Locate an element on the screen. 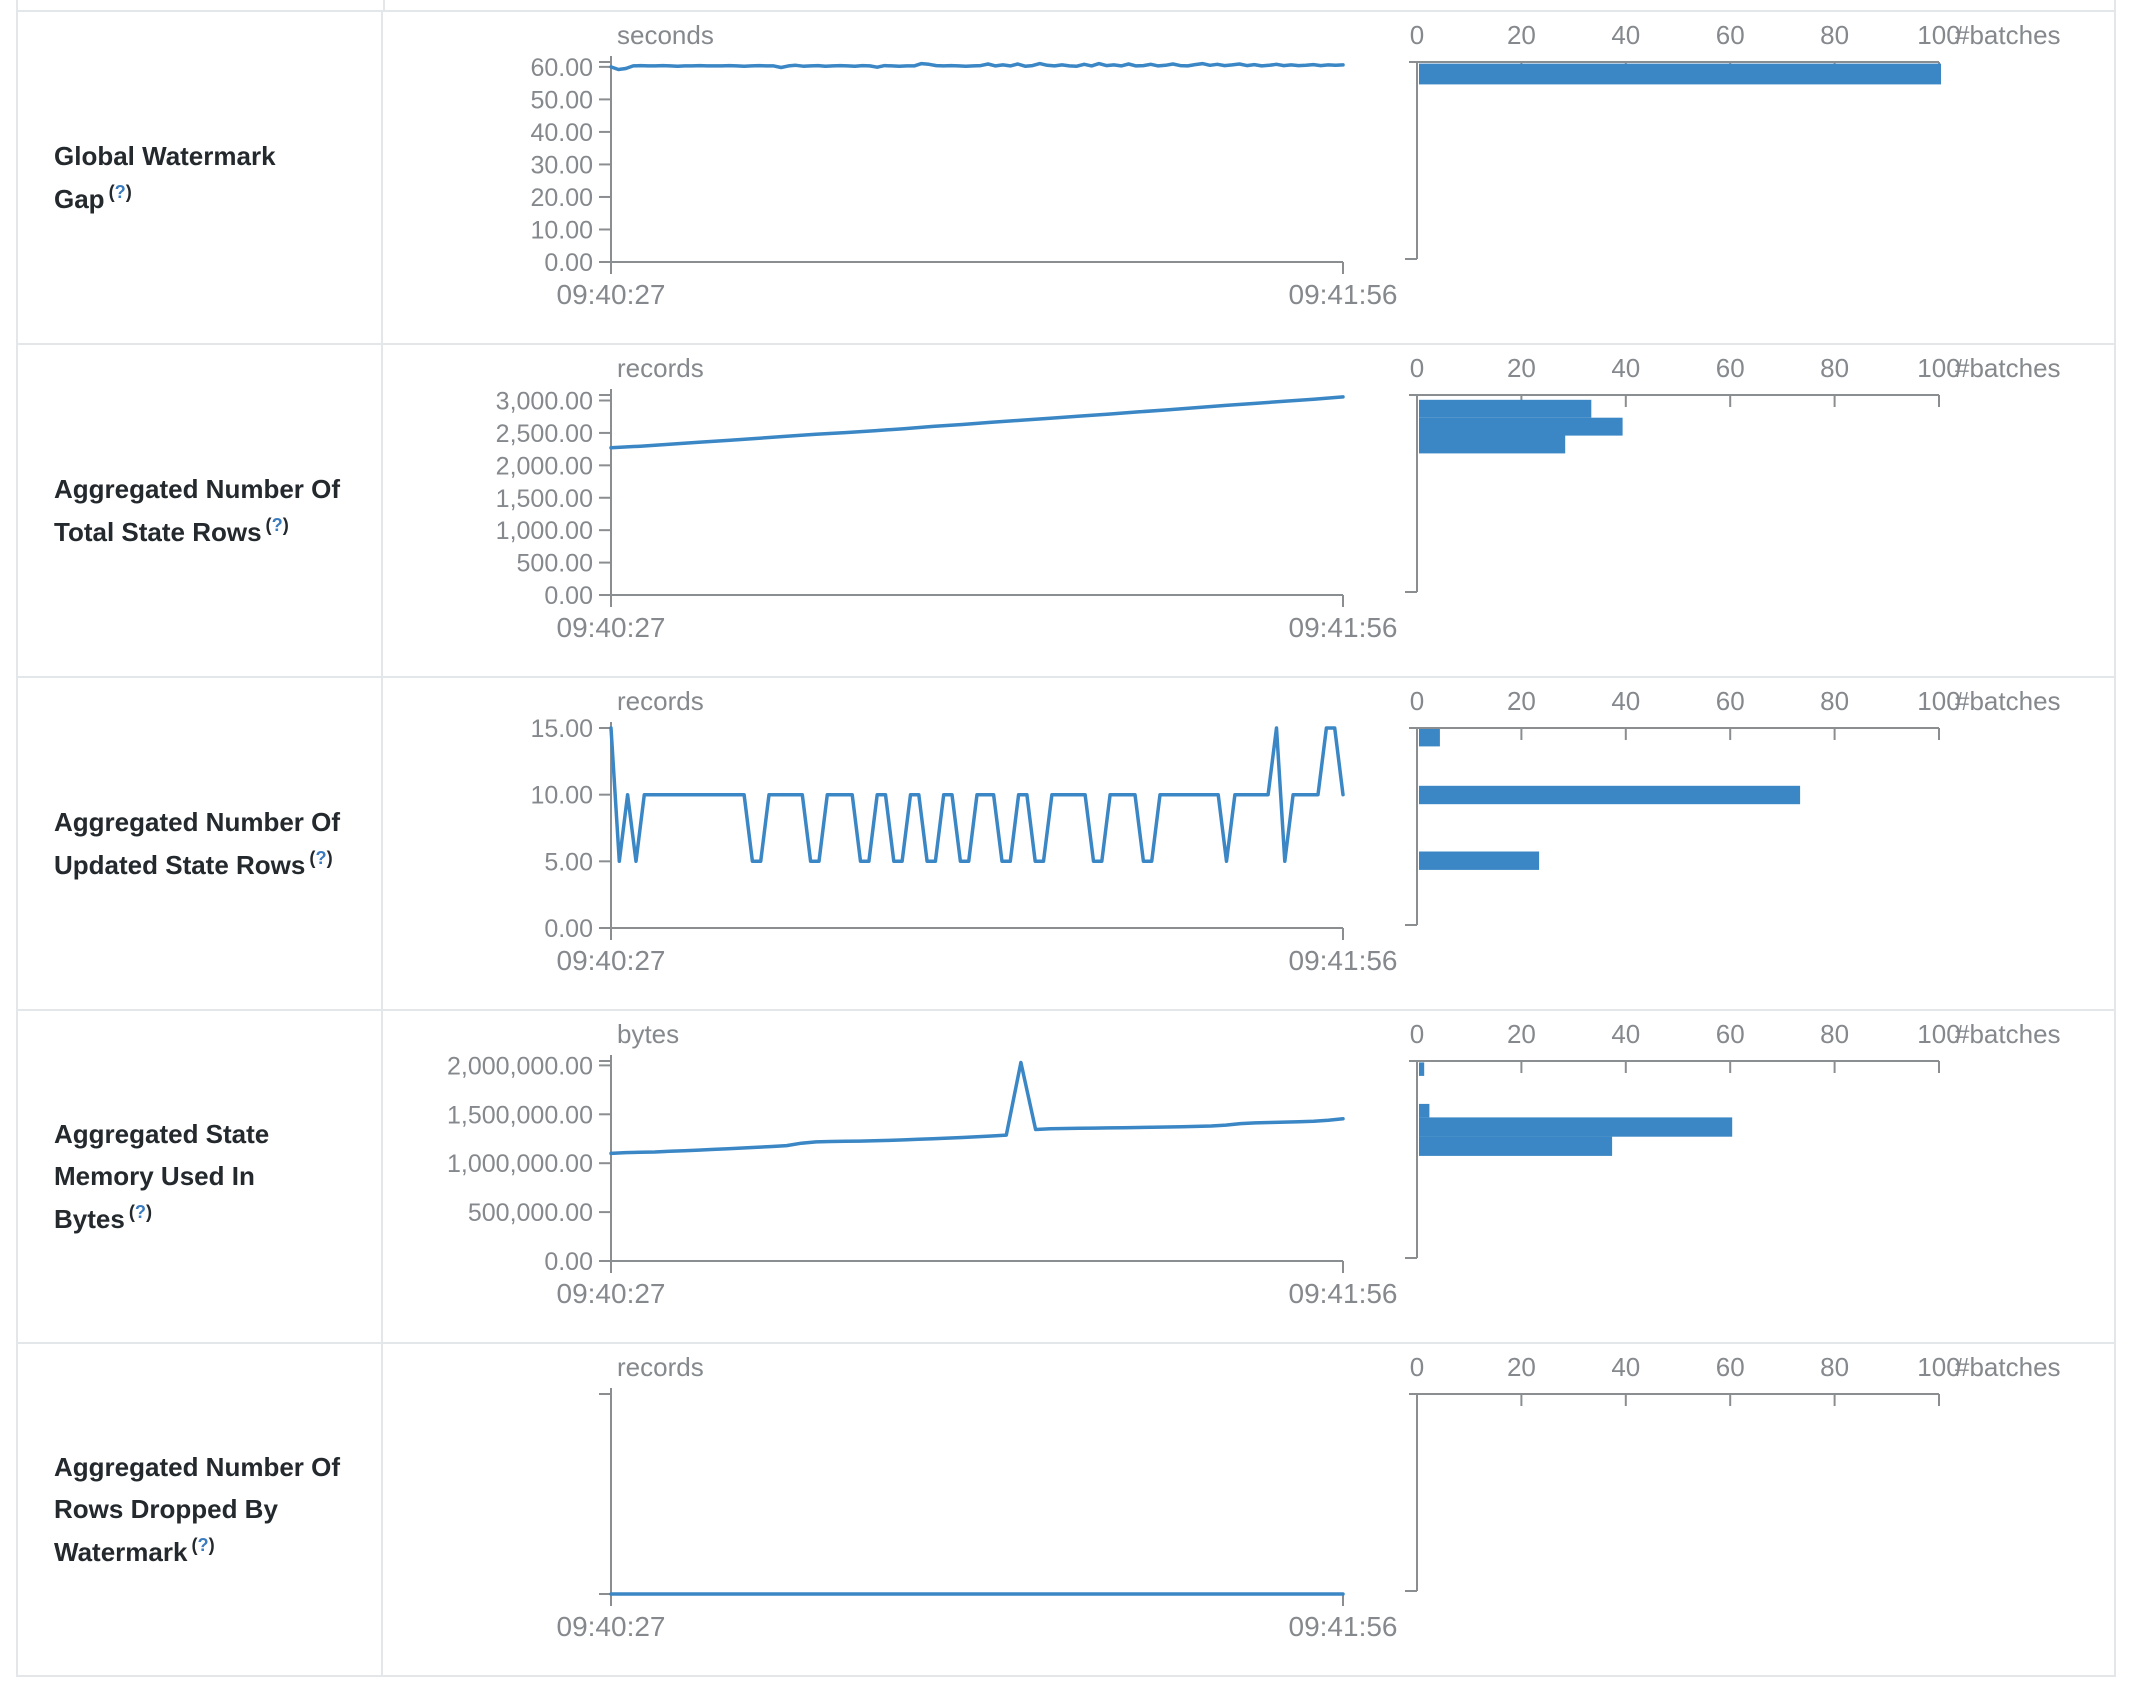 The image size is (2132, 1686). y-axis-tick-label: 2,500.00 is located at coordinates (544, 434).